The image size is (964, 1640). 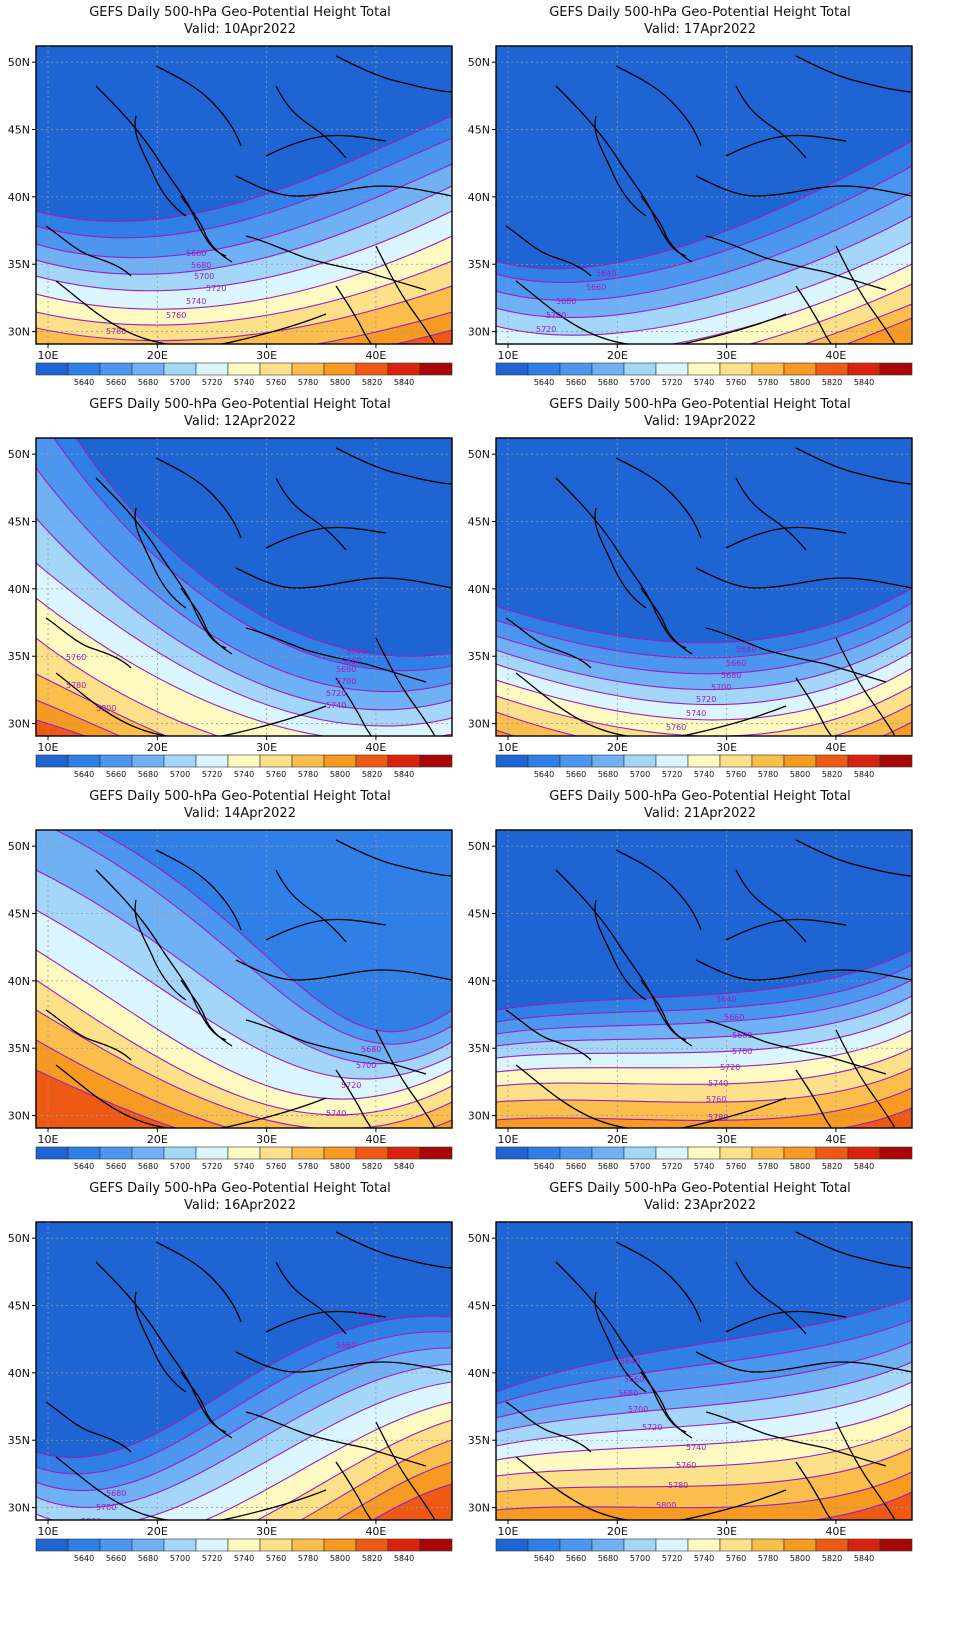 What do you see at coordinates (212, 1166) in the screenshot?
I see `colorbar-label: 5720` at bounding box center [212, 1166].